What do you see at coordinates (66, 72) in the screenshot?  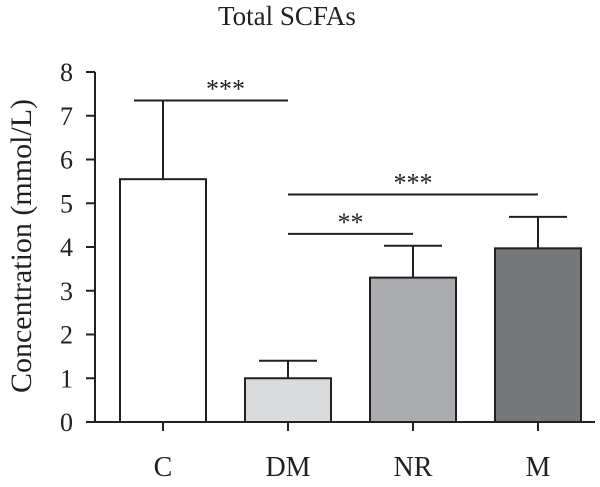 I see `y-tick-label: 8` at bounding box center [66, 72].